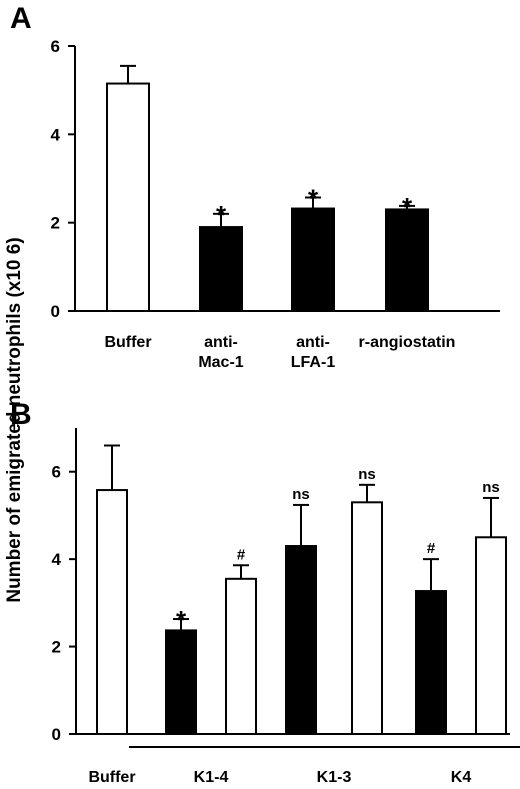 The width and height of the screenshot is (520, 789). What do you see at coordinates (21, 18) in the screenshot?
I see `panel-a-letter: A` at bounding box center [21, 18].